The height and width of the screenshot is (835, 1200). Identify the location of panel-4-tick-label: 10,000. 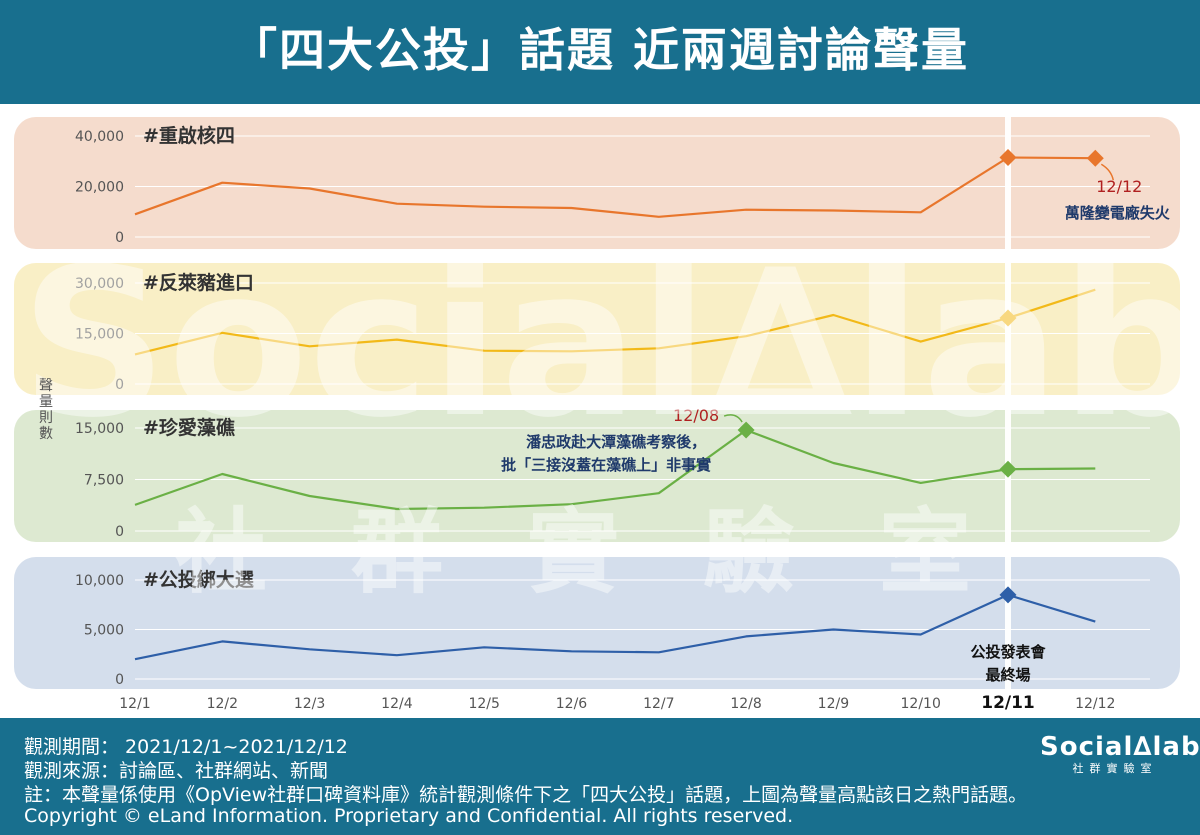
(99, 581).